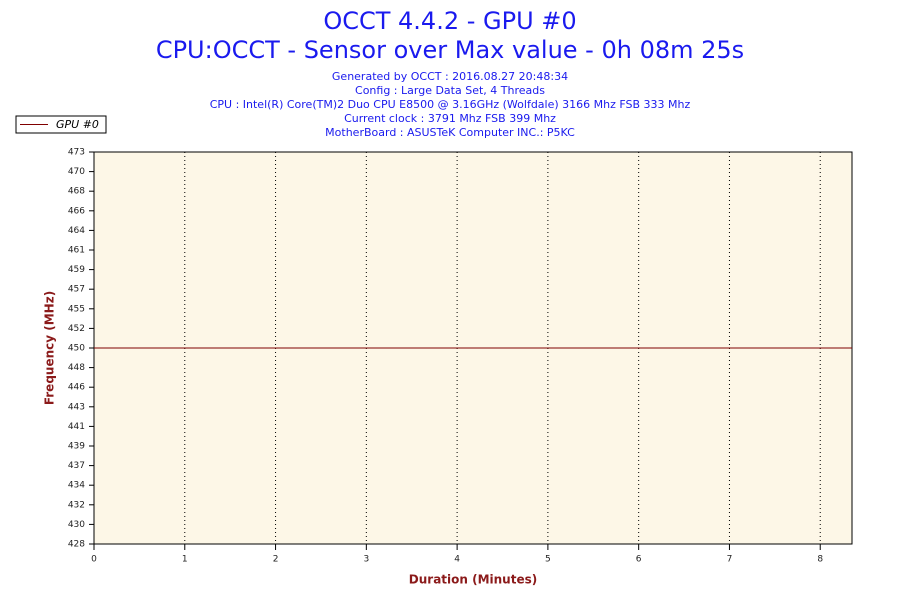 The height and width of the screenshot is (600, 900). What do you see at coordinates (77, 124) in the screenshot?
I see `legend-label: GPU #0` at bounding box center [77, 124].